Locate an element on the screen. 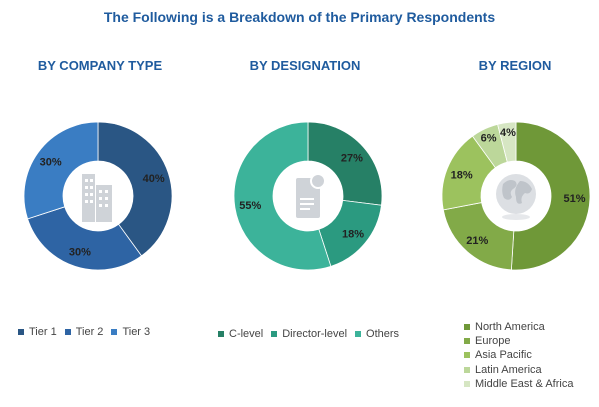 Image resolution: width=599 pixels, height=407 pixels. legend-item-tier-1: Tier 1 is located at coordinates (37, 332).